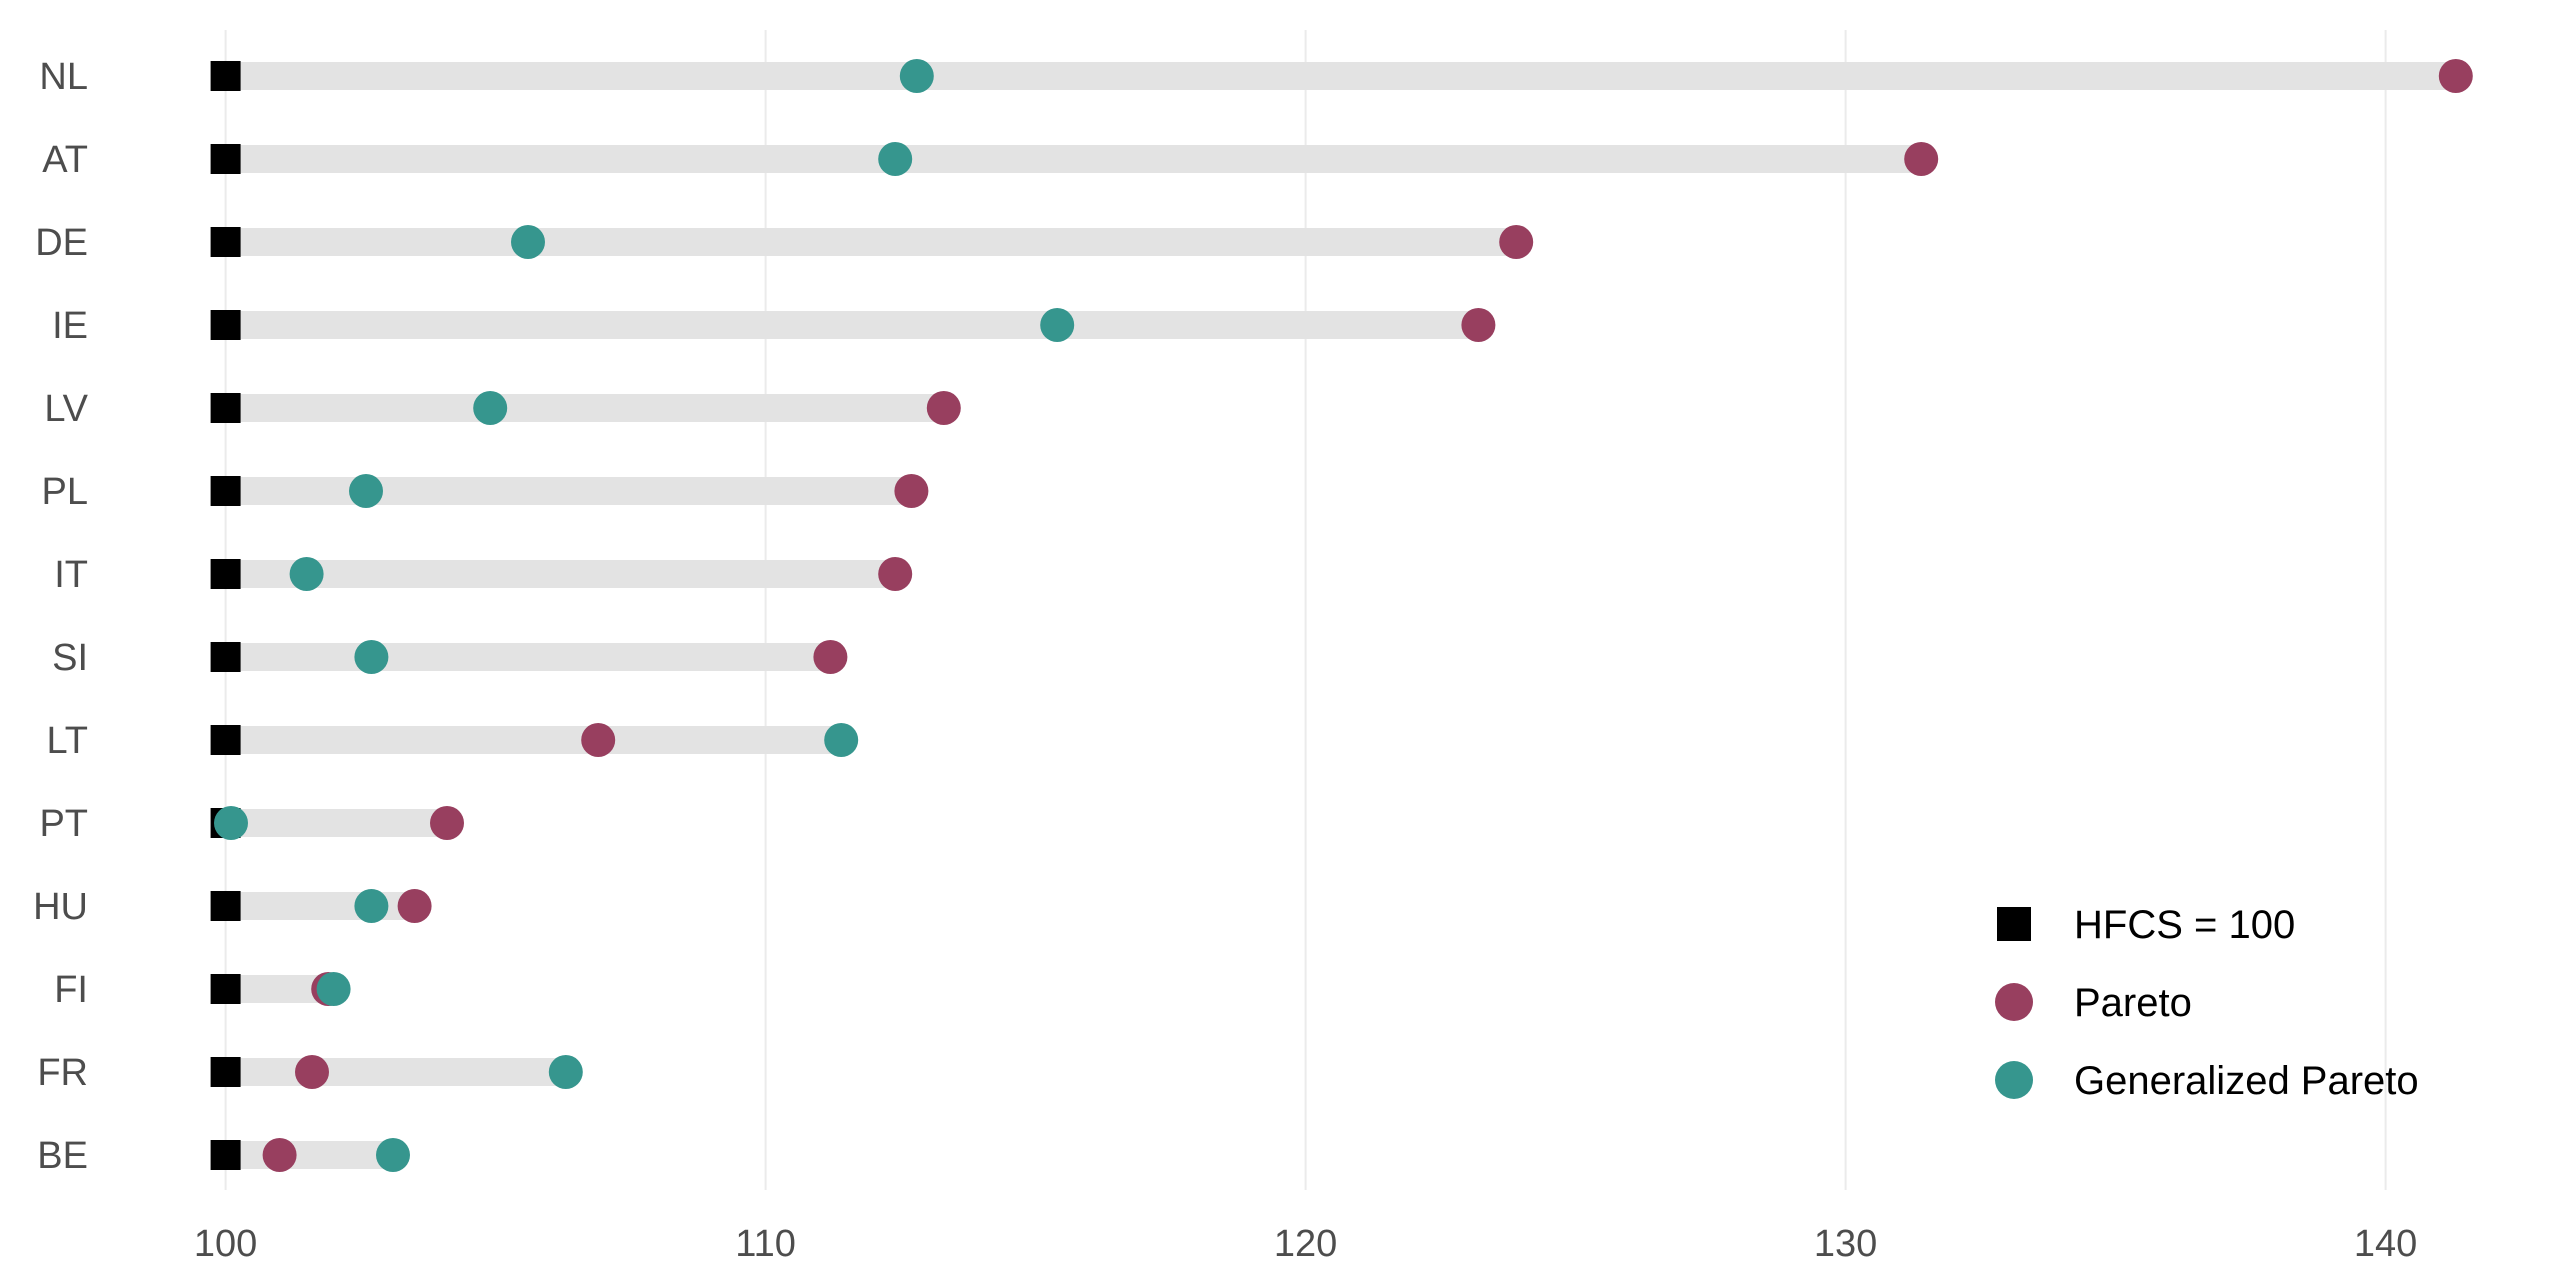 Image resolution: width=2560 pixels, height=1280 pixels. Describe the element at coordinates (71, 575) in the screenshot. I see `y-tick-label-it: IT` at that location.